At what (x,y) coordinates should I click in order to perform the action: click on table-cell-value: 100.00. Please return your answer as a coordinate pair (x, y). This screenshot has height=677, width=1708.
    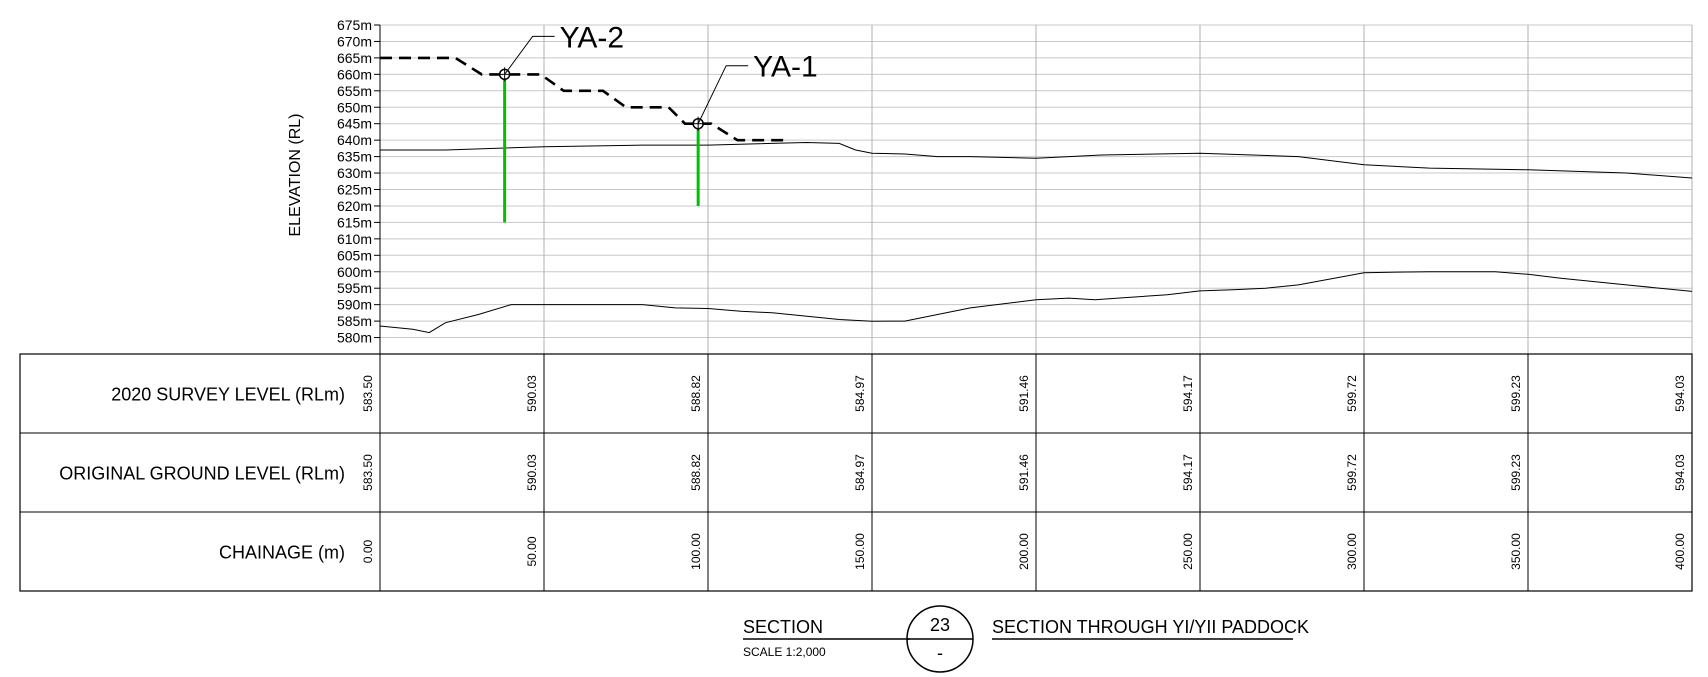
    Looking at the image, I should click on (696, 551).